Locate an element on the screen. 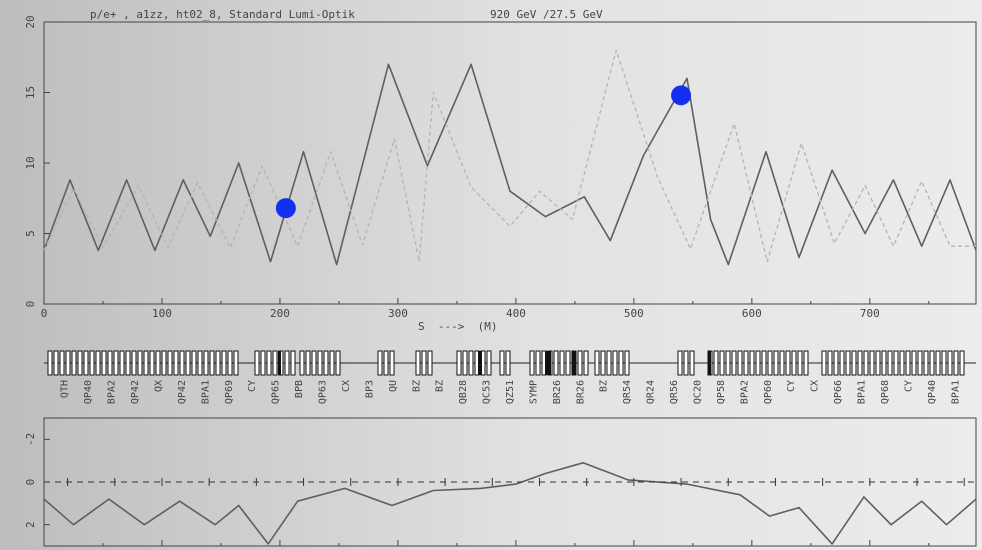 Image resolution: width=982 pixels, height=550 pixels. beta-y-axis: 0 5 10 15 20 is located at coordinates (37, 161).